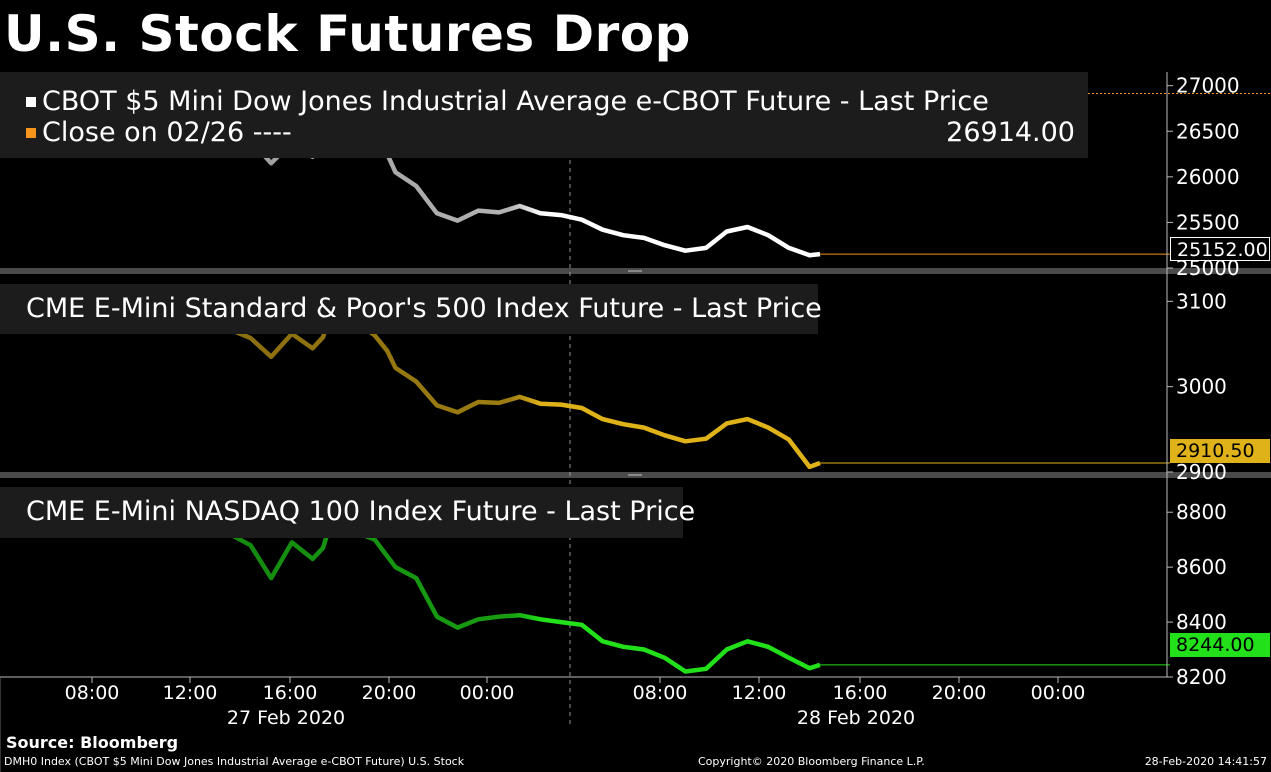  What do you see at coordinates (544, 132) in the screenshot?
I see `close-legend-row: Close on 02/26 ---- 26914.00` at bounding box center [544, 132].